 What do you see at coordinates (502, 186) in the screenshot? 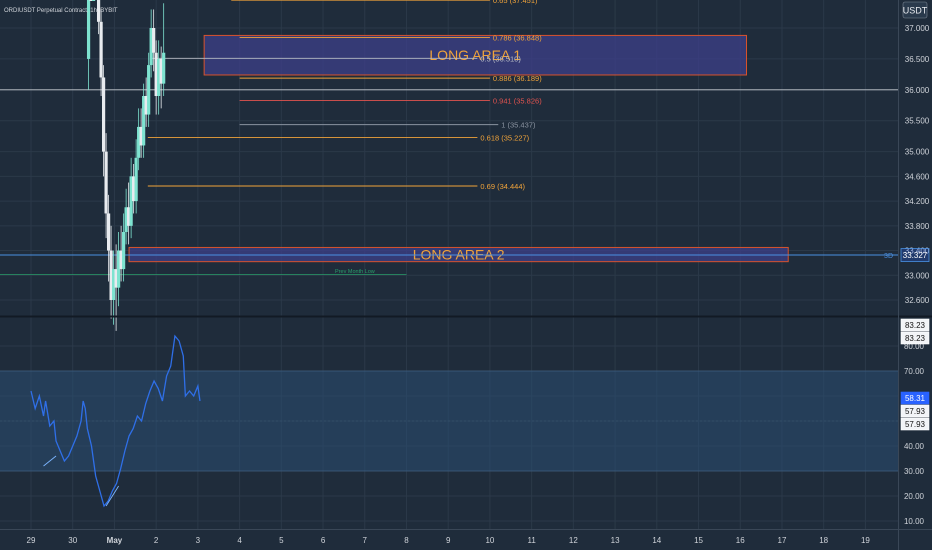
I see `fib-level-label: 0.69 (34.444)` at bounding box center [502, 186].